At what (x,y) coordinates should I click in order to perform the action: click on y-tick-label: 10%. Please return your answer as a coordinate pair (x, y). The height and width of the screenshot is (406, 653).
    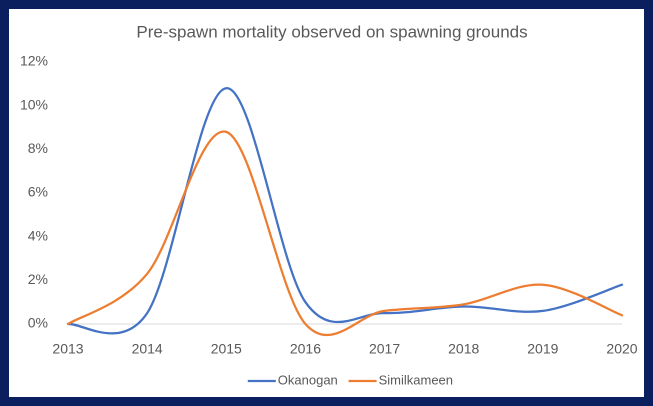
    Looking at the image, I should click on (34, 104).